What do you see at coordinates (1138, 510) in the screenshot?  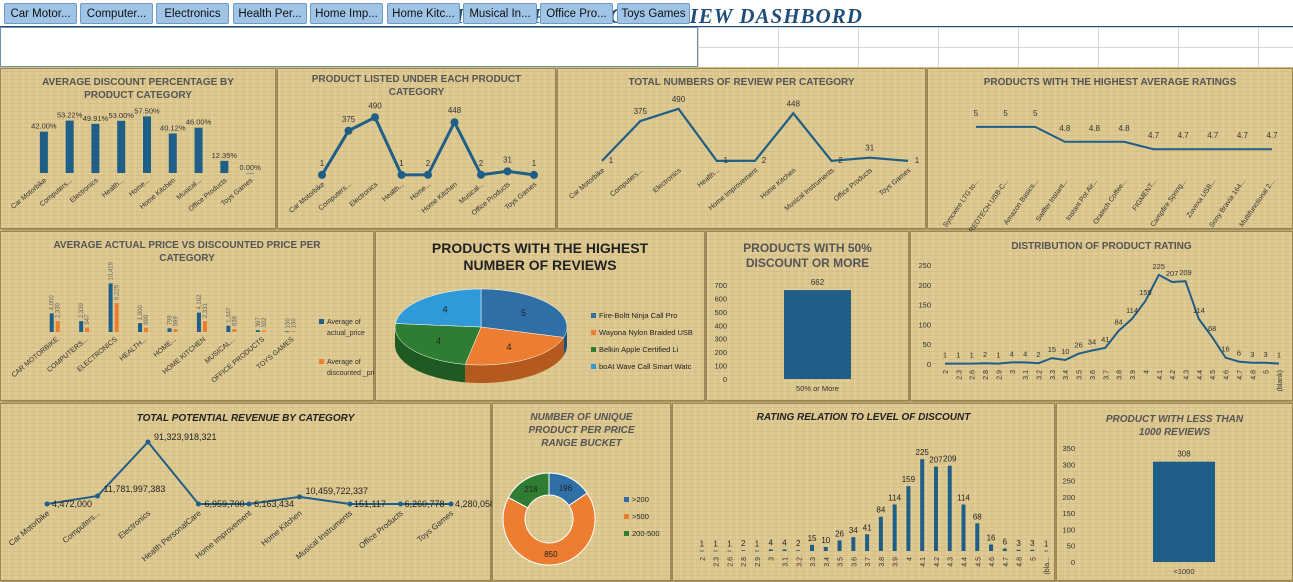 I see `less-than-1000-chart: 0 50 100 150 200 250 300 350 308 <1000` at bounding box center [1138, 510].